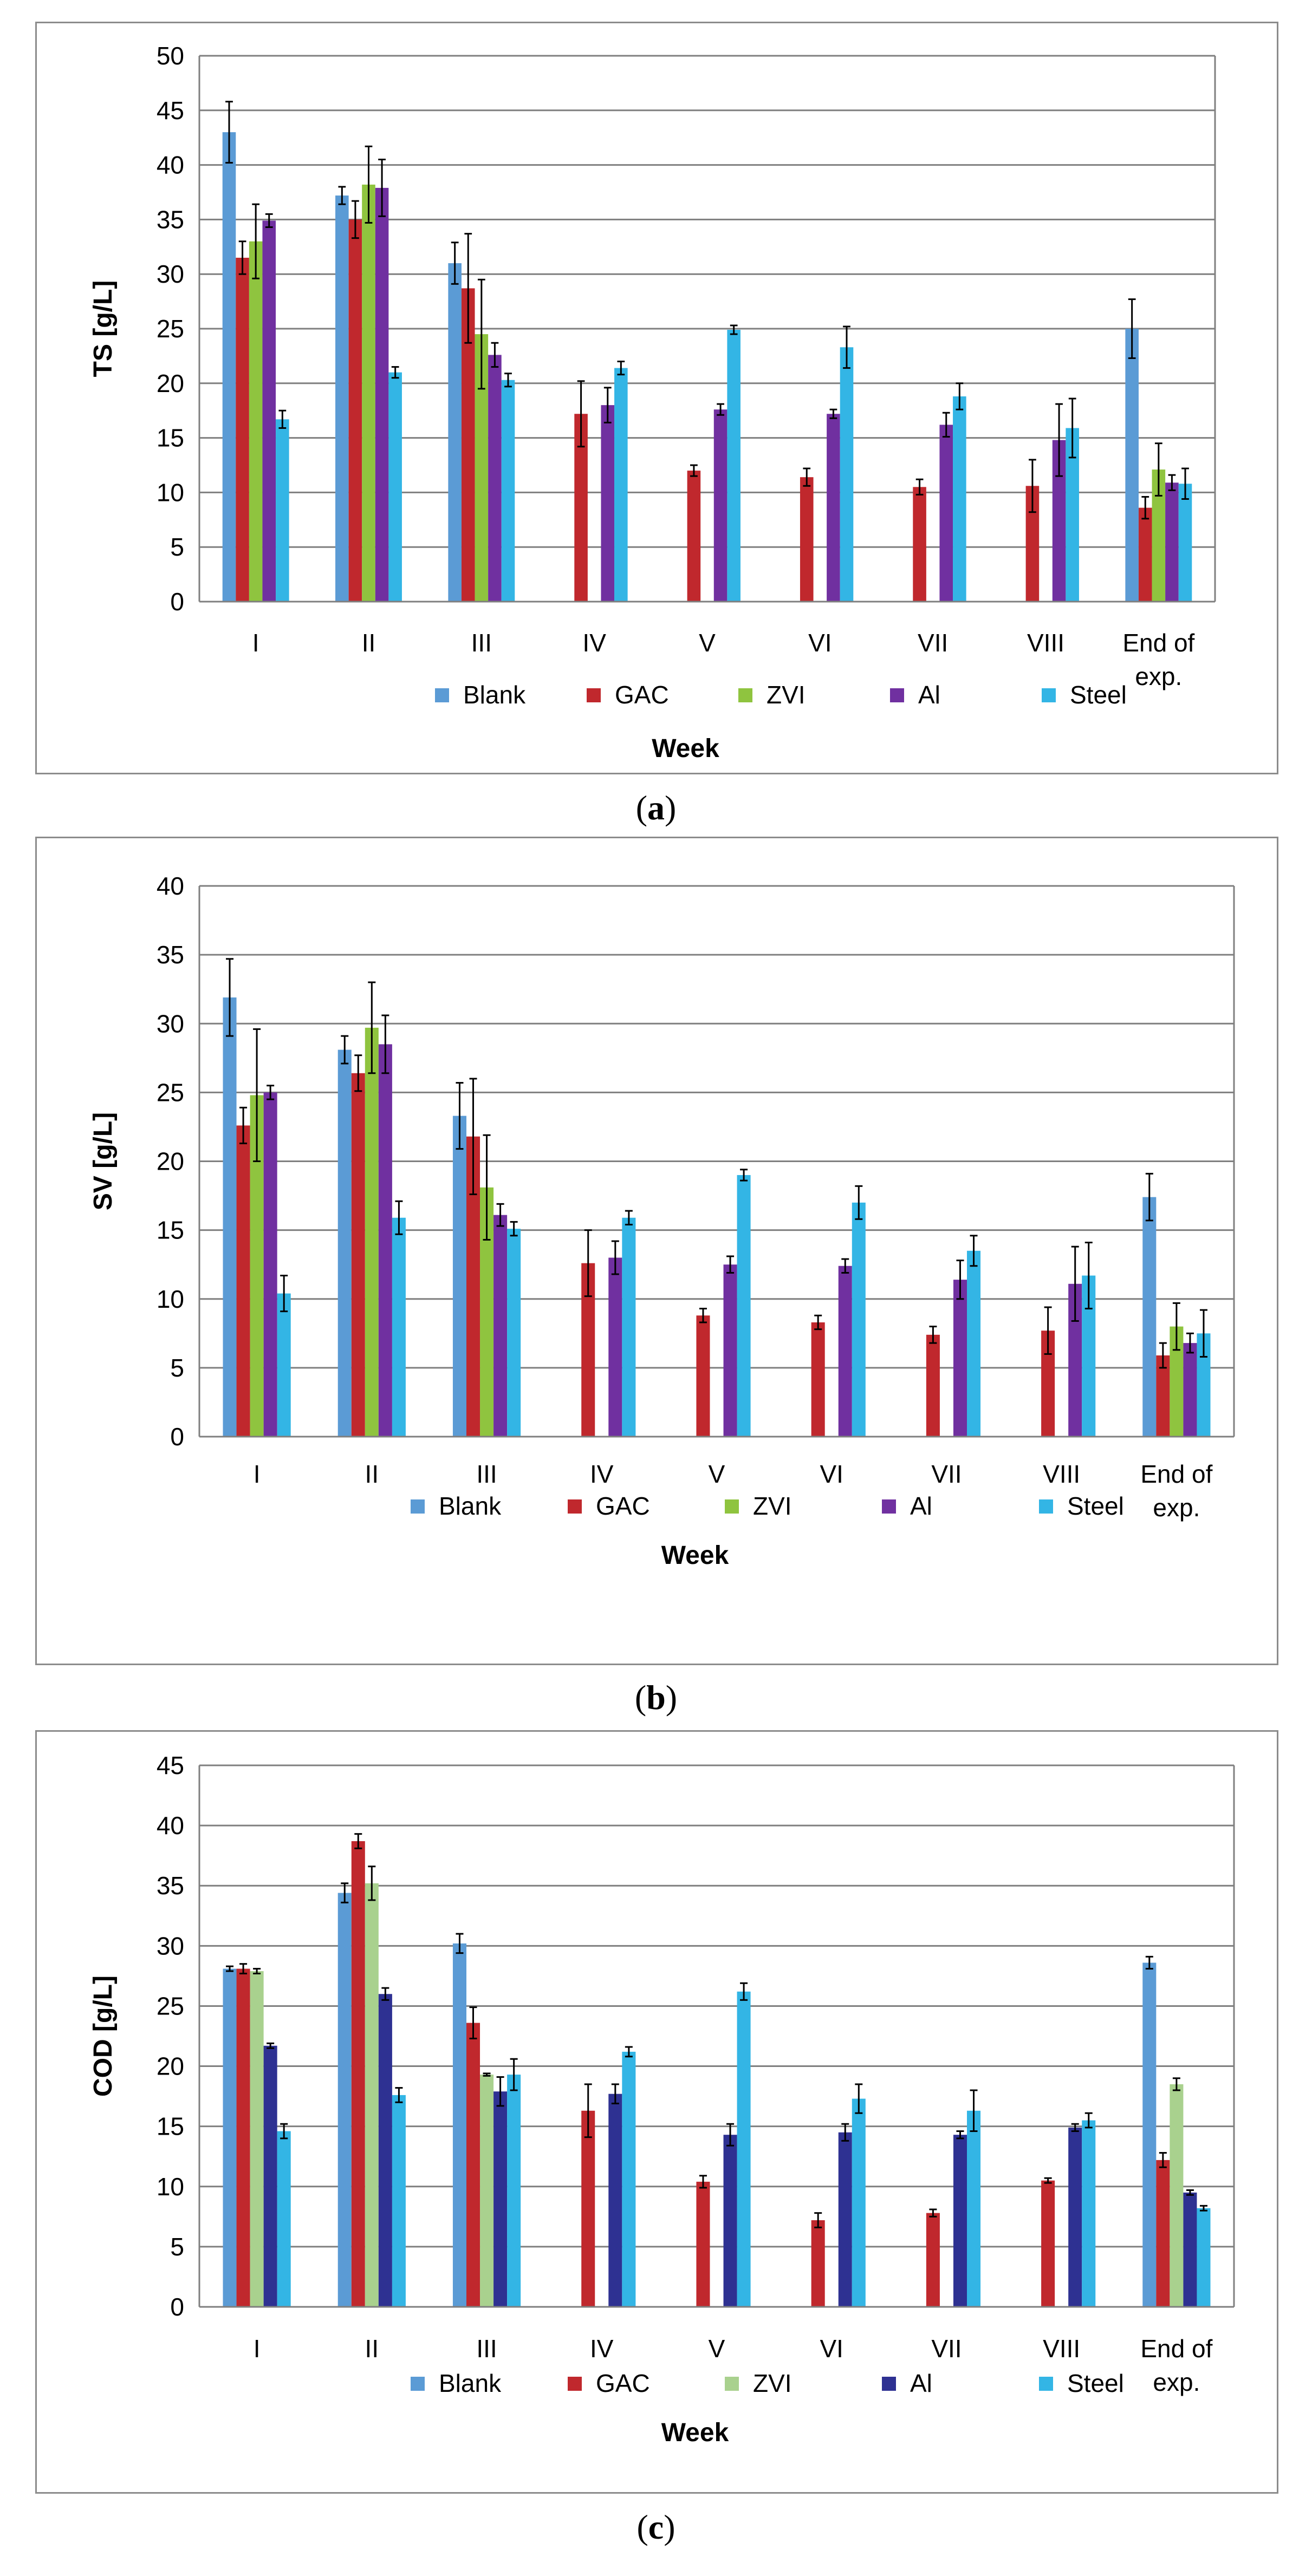  I want to click on caption-a-open: (, so click(641, 807).